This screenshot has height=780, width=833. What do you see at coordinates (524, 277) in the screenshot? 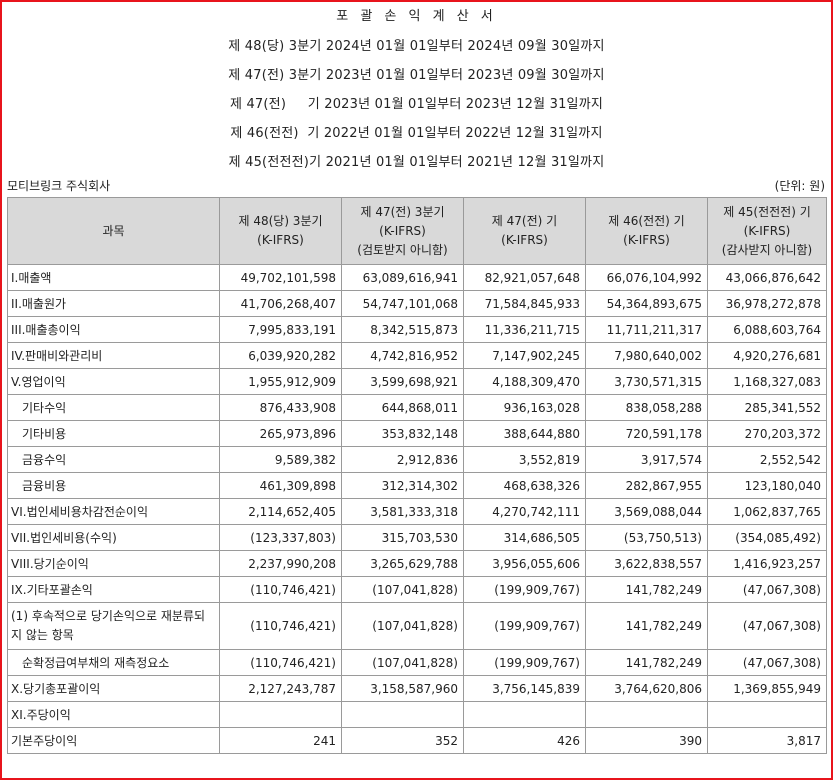
I see `row-value: 82,921,057,648` at bounding box center [524, 277].